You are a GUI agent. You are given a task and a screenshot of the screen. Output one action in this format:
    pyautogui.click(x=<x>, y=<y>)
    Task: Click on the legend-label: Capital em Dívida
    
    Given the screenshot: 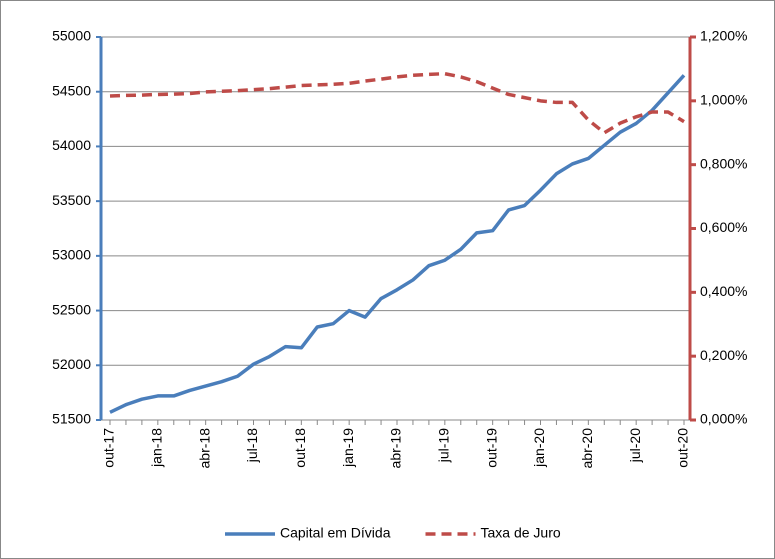 What is the action you would take?
    pyautogui.click(x=335, y=533)
    